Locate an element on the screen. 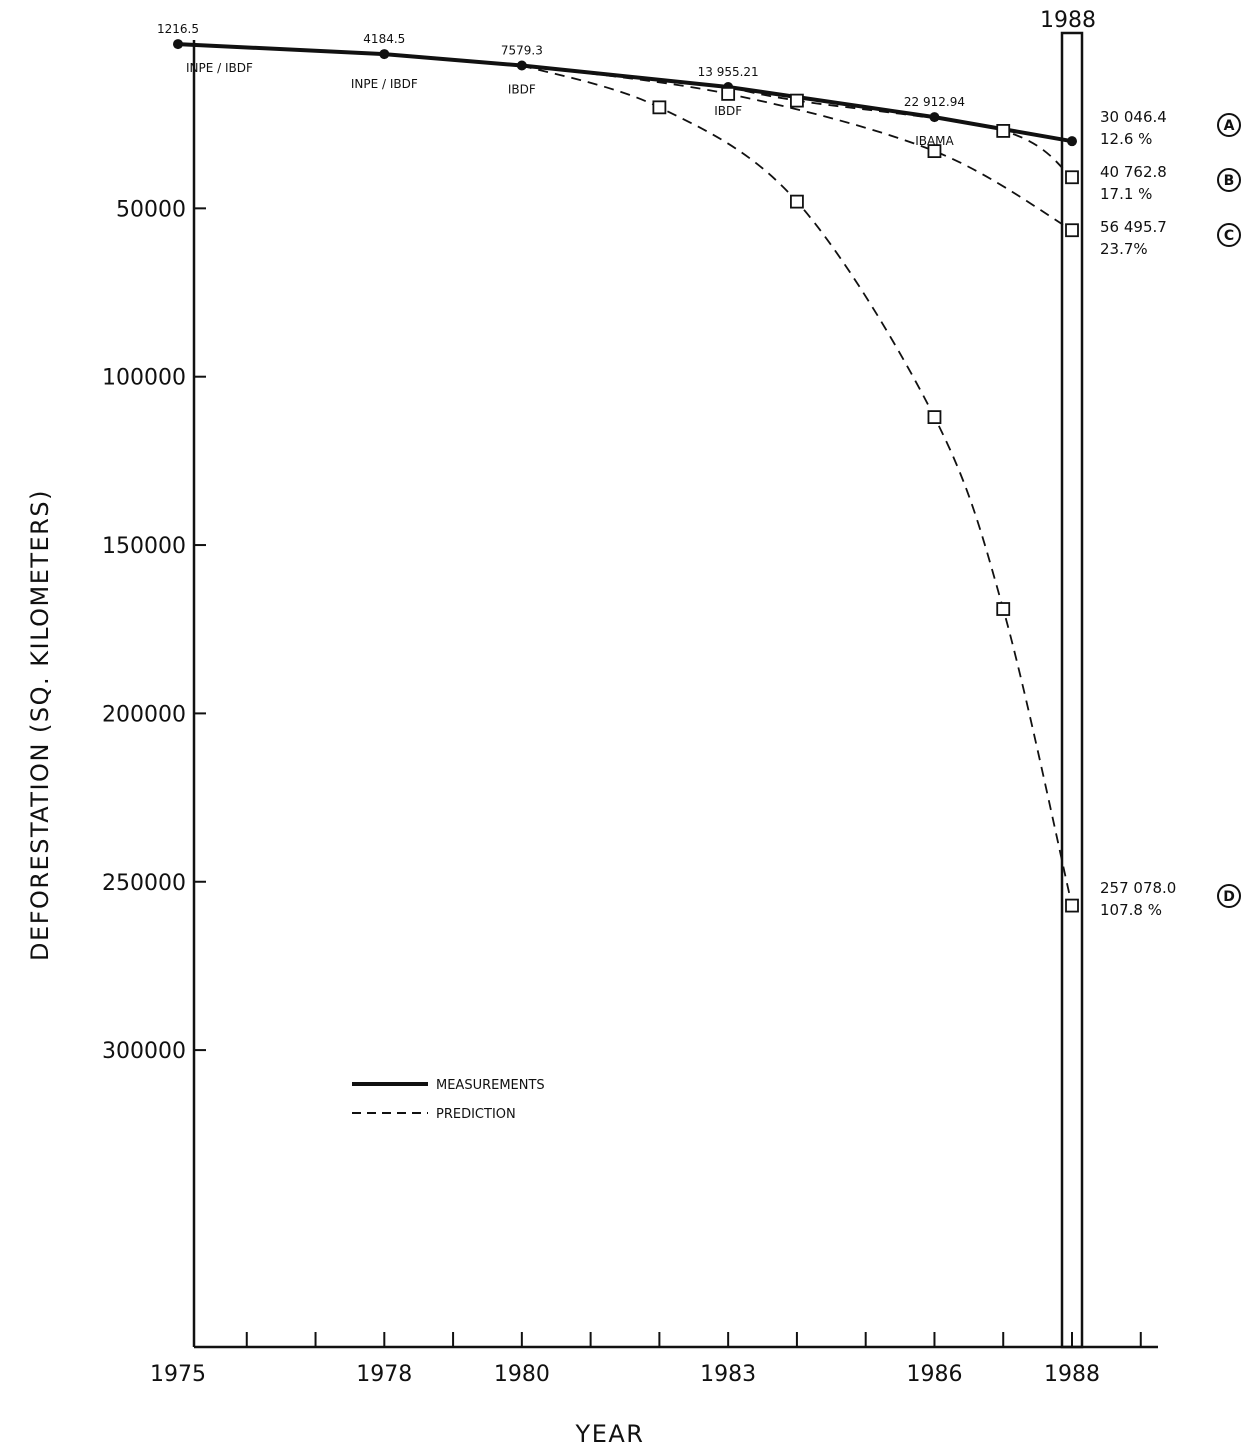 This screenshot has width=1251, height=1450. curve-marker-letter-d: D is located at coordinates (1229, 897).